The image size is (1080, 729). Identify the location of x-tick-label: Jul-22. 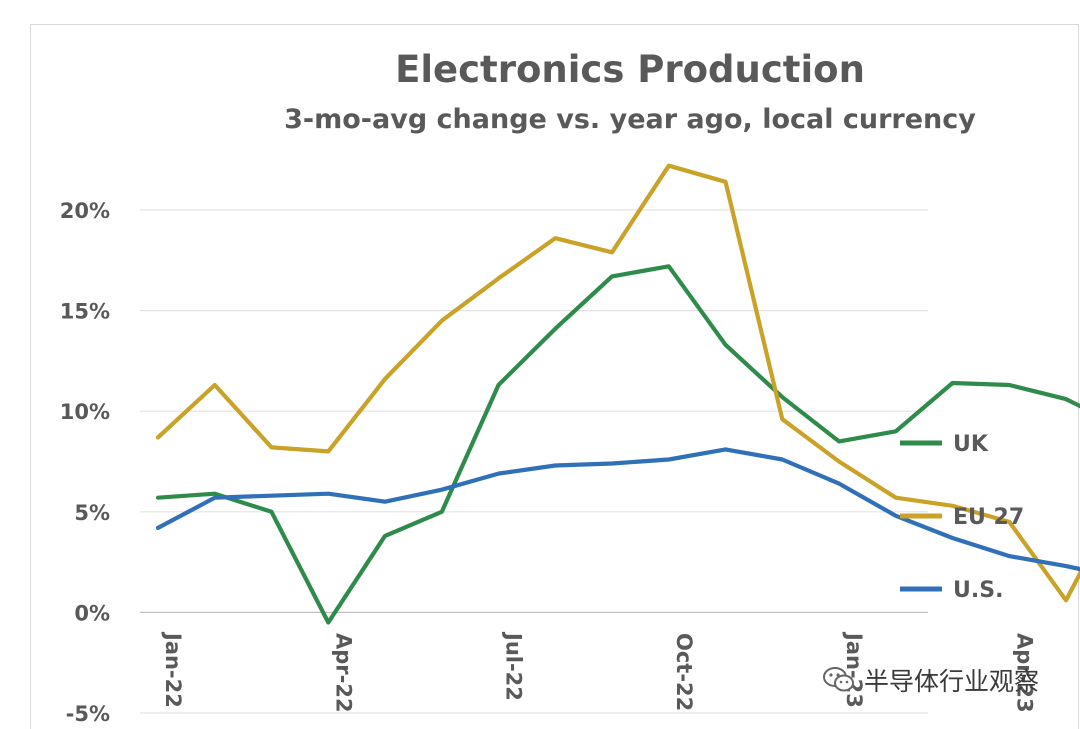
(514, 666).